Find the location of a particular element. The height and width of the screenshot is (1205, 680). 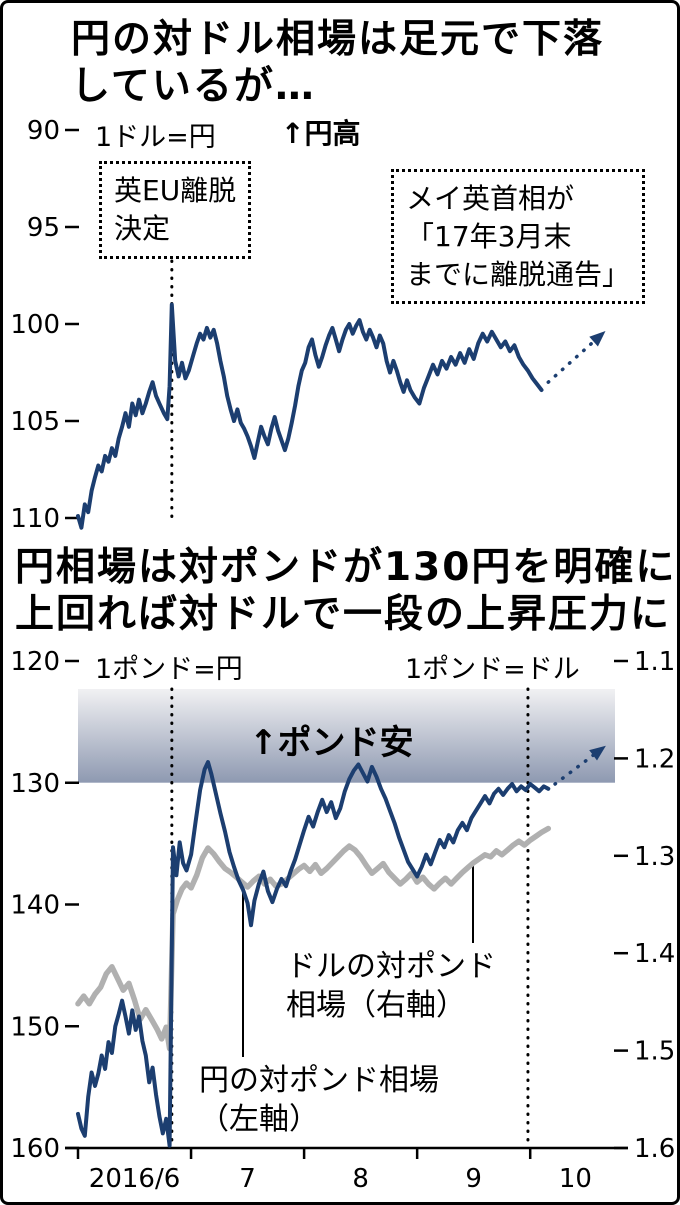

c1-y-tick-label: 110 is located at coordinates (35, 519).